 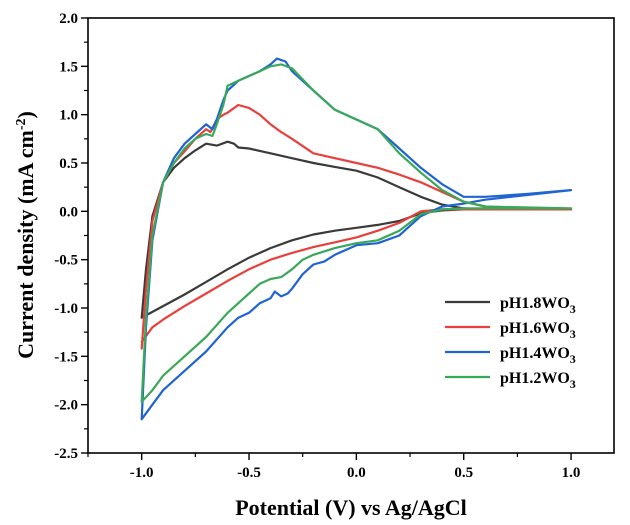 What do you see at coordinates (21, 124) in the screenshot?
I see `y-axis-title-superscript: -2` at bounding box center [21, 124].